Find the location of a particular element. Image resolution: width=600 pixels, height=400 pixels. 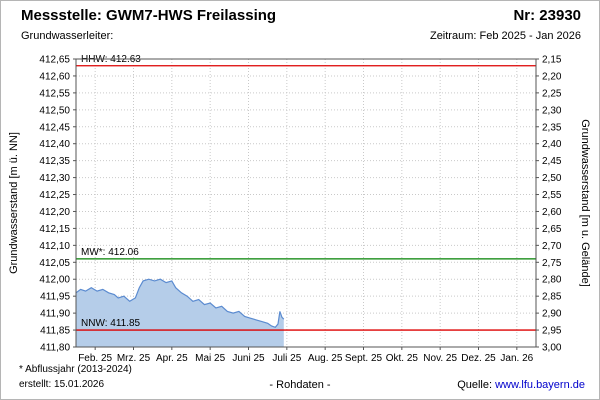

x-tick-label: Juni 25 is located at coordinates (248, 358).